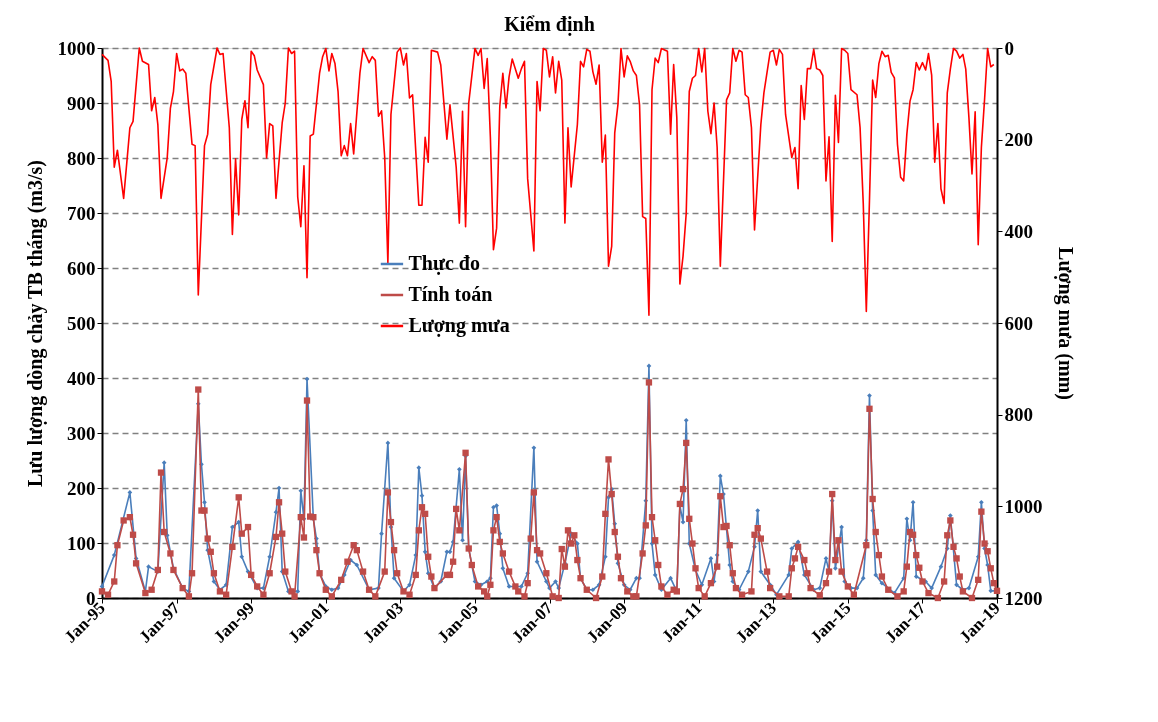 Image resolution: width=1158 pixels, height=722 pixels. What do you see at coordinates (549, 24) in the screenshot?
I see `chart-title: Kiểm định` at bounding box center [549, 24].